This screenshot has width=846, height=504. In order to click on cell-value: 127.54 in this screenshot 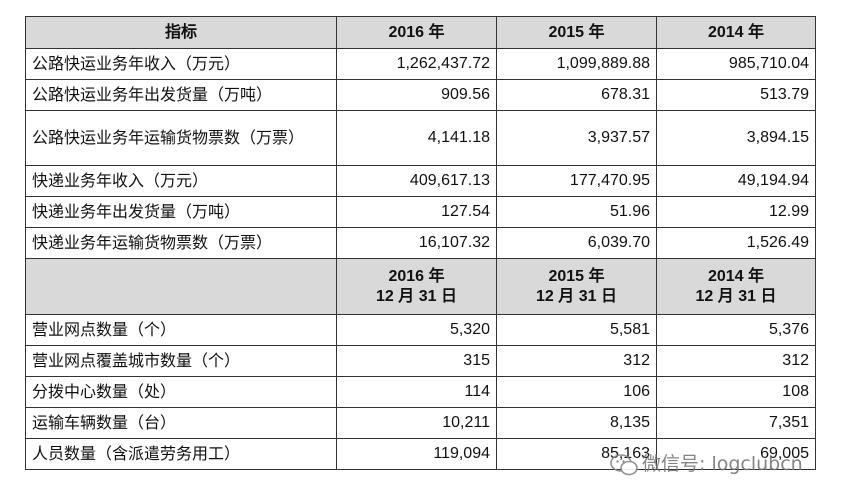, I will do `click(416, 212)`.